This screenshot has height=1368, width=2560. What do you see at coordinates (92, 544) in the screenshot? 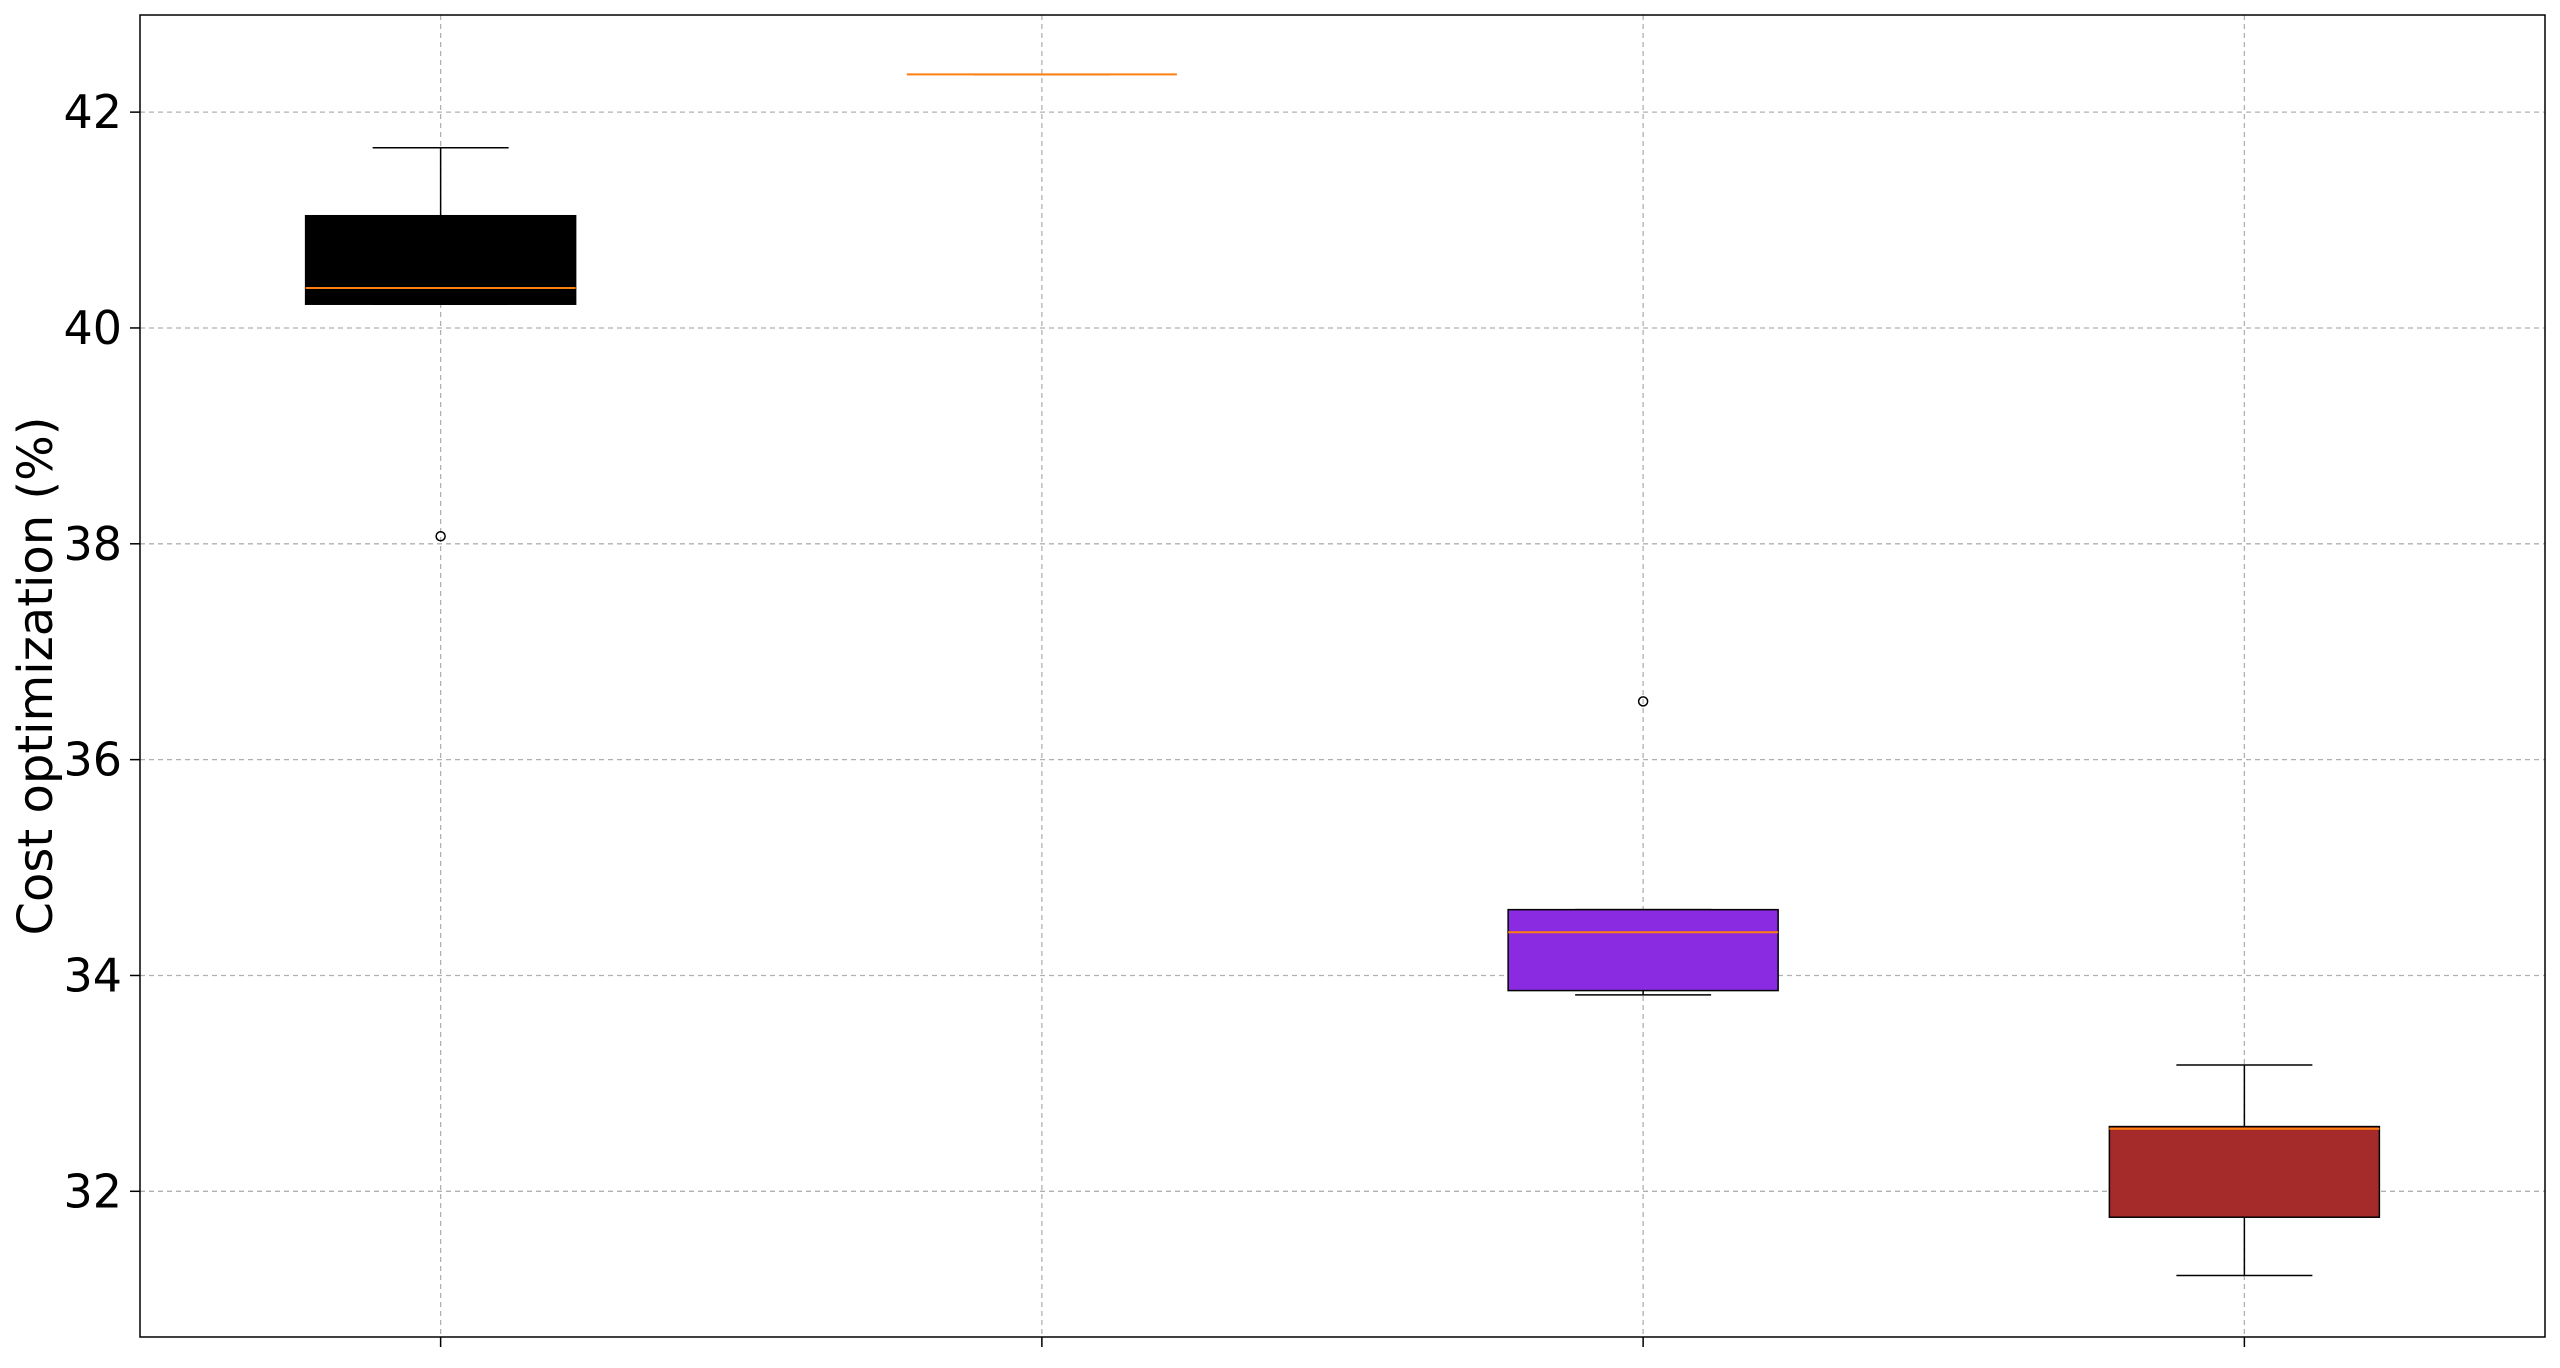
I see `y-tick-label: 38` at bounding box center [92, 544].